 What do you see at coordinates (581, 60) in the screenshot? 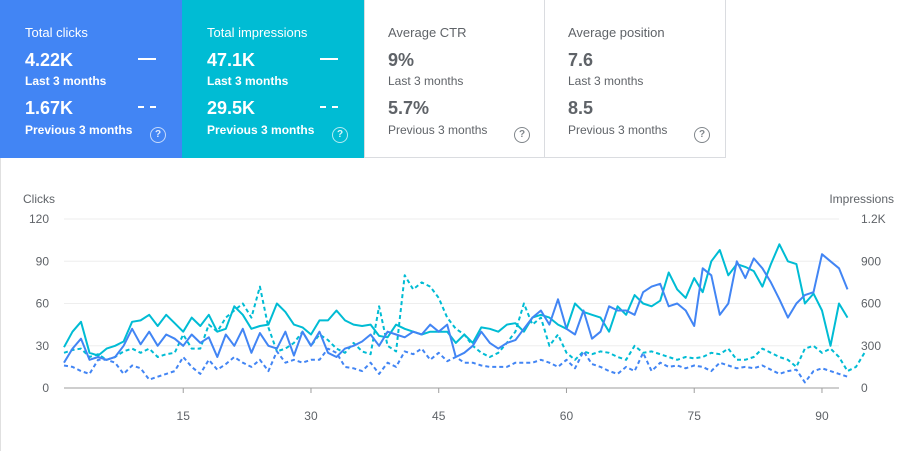
I see `current-value: 7.6` at bounding box center [581, 60].